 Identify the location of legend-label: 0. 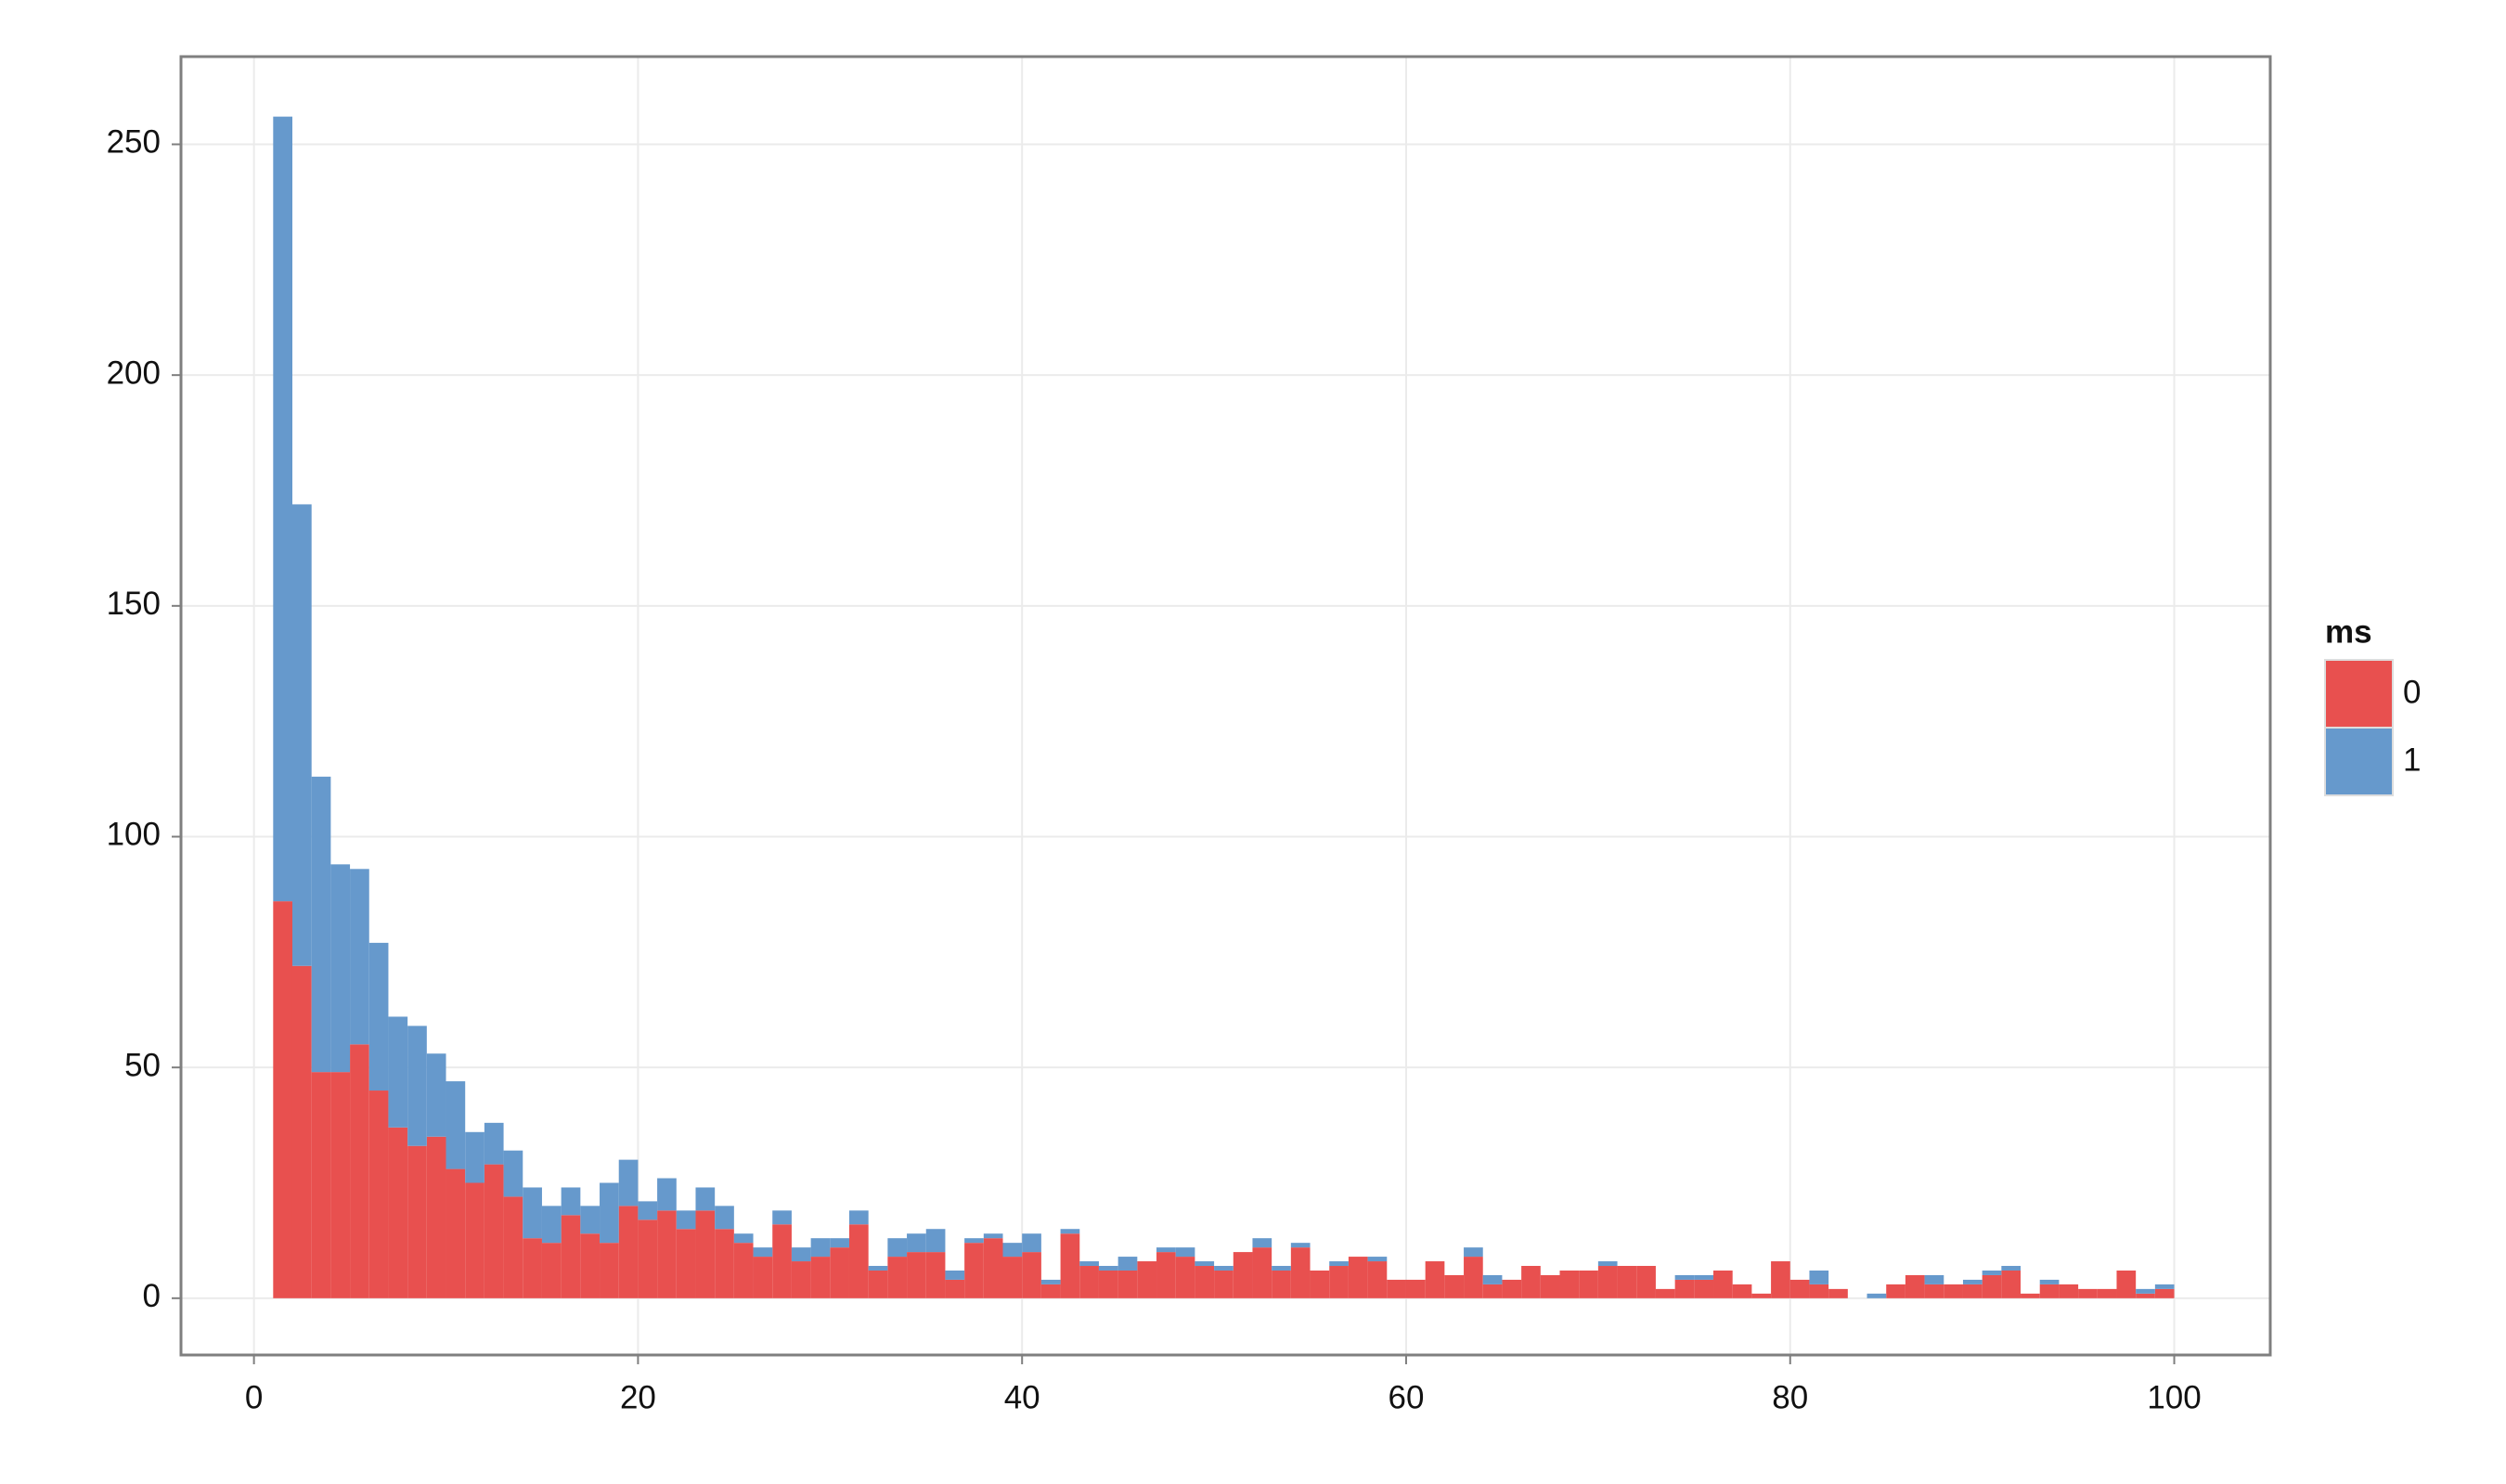
(2412, 692).